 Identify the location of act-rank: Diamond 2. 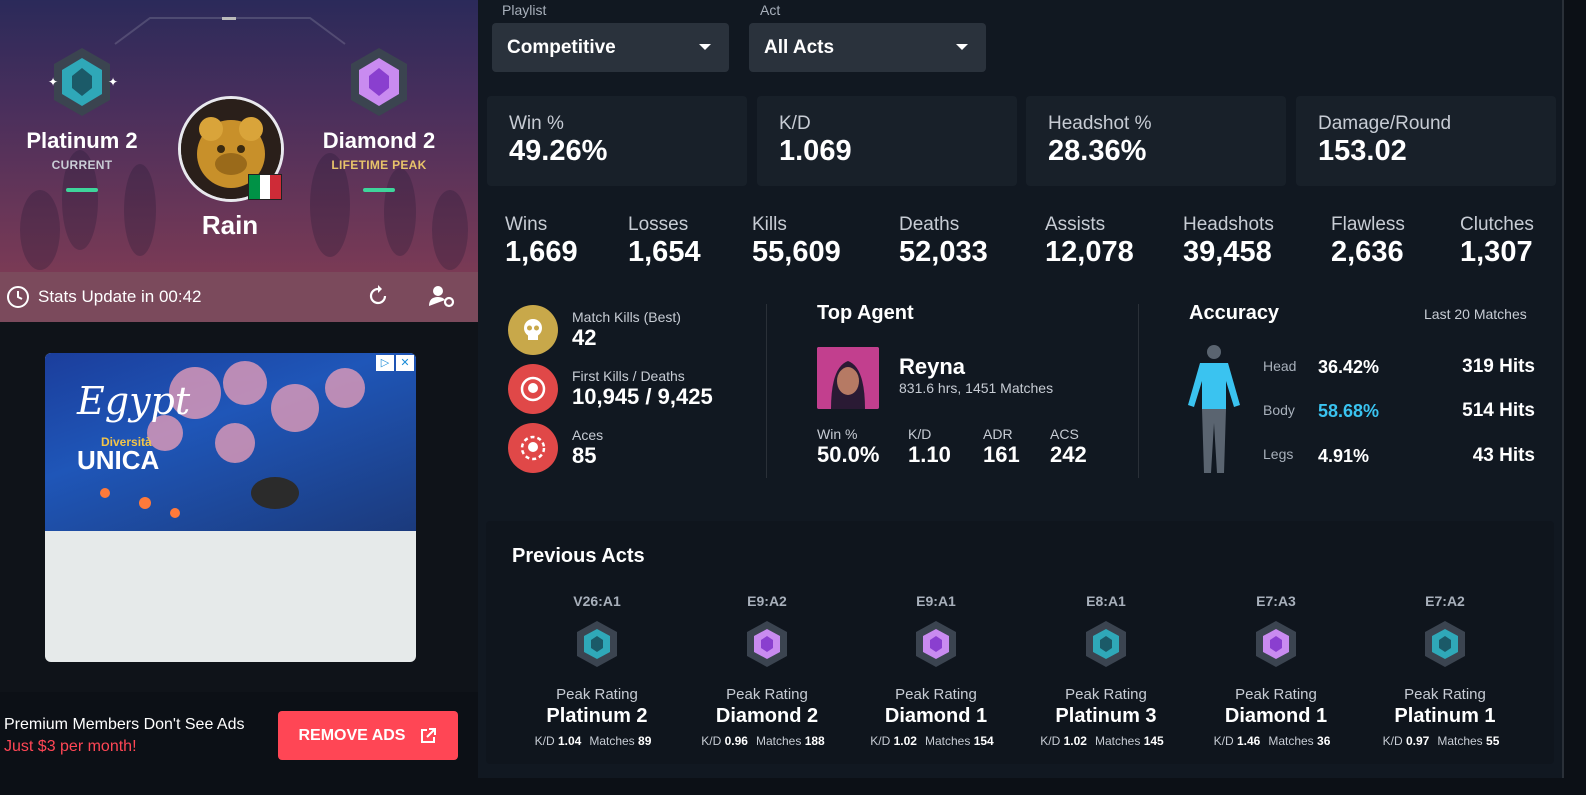
(767, 716).